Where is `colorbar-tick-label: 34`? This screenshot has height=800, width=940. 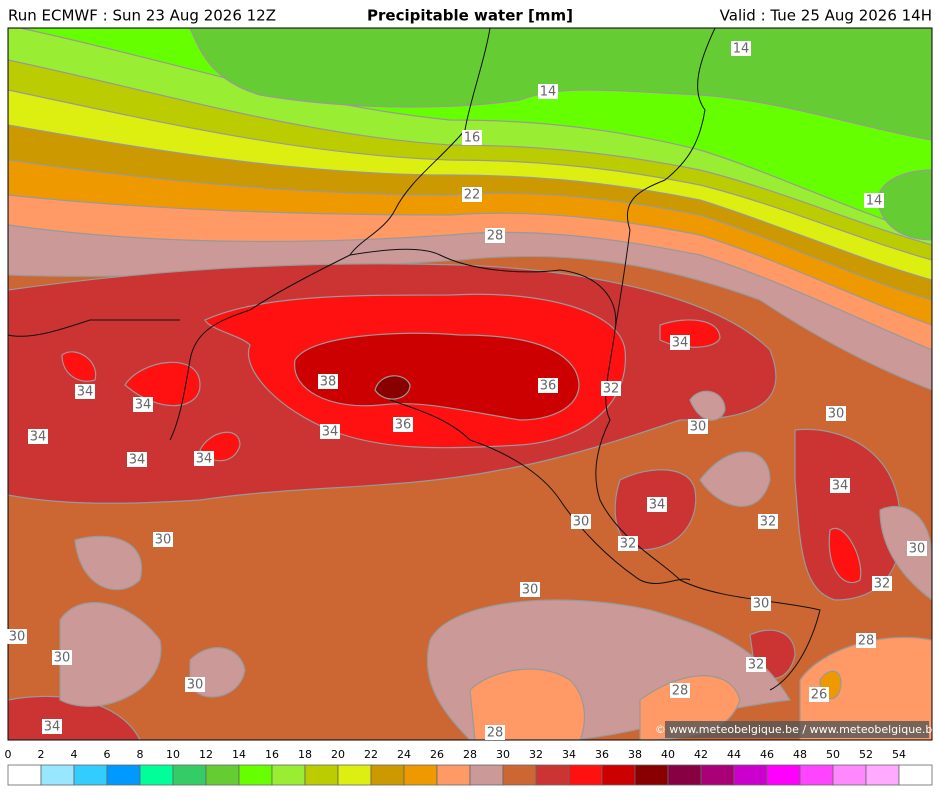 colorbar-tick-label: 34 is located at coordinates (569, 754).